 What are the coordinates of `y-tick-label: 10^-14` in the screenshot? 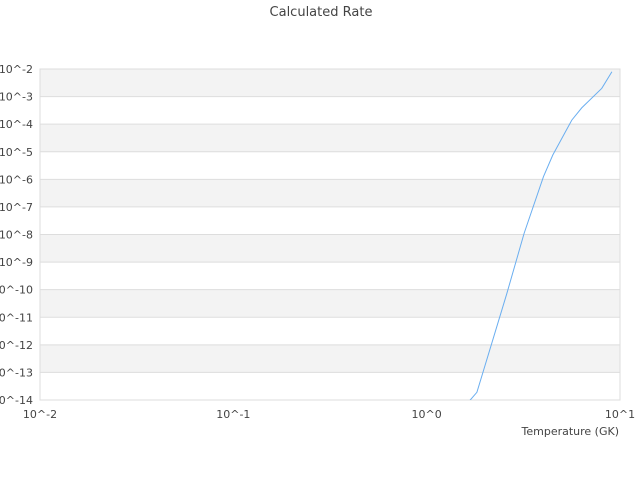 It's located at (16, 400).